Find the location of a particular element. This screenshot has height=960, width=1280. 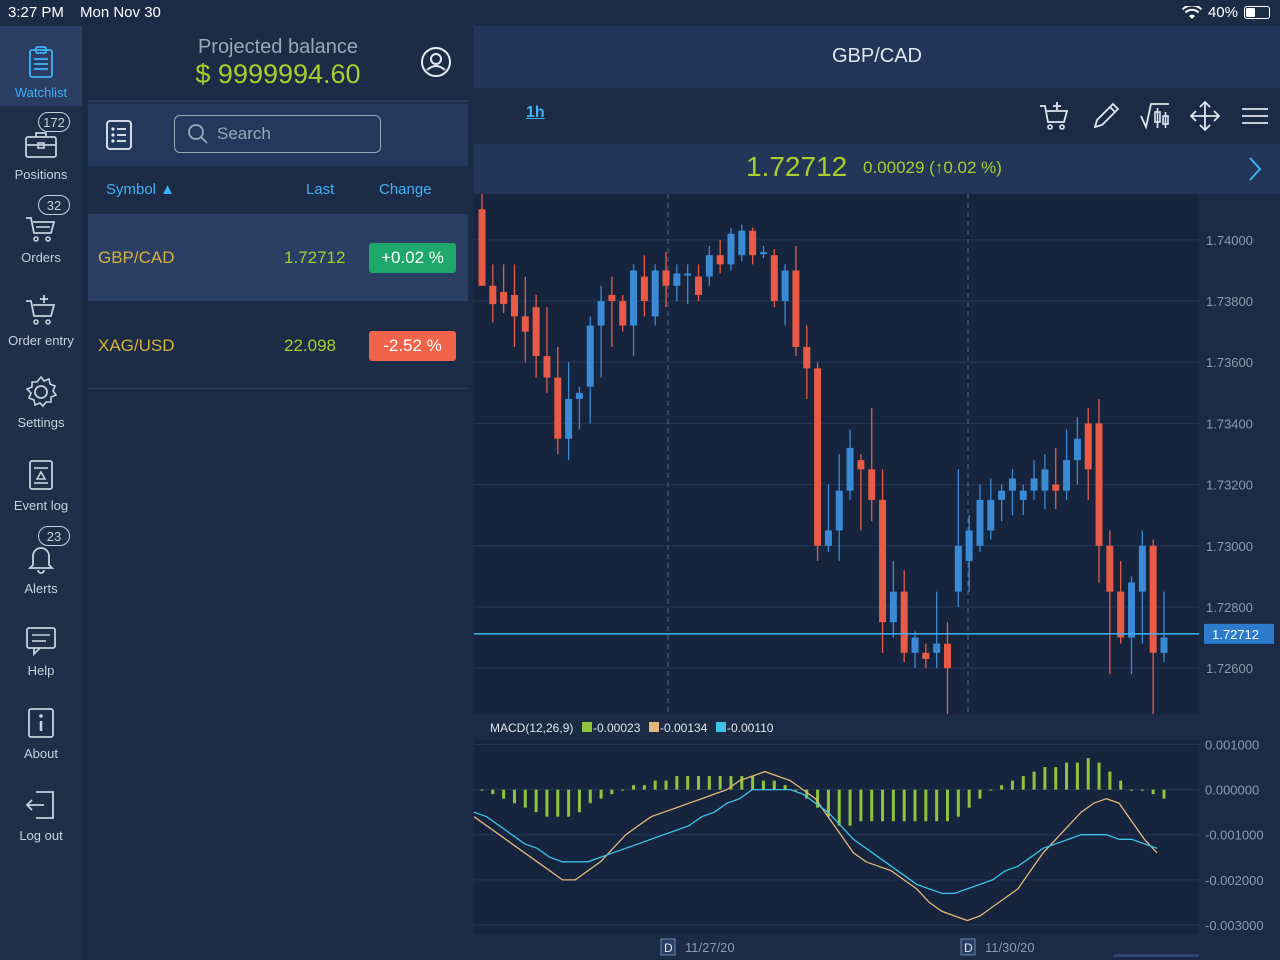

badge-count: 23 is located at coordinates (54, 536).